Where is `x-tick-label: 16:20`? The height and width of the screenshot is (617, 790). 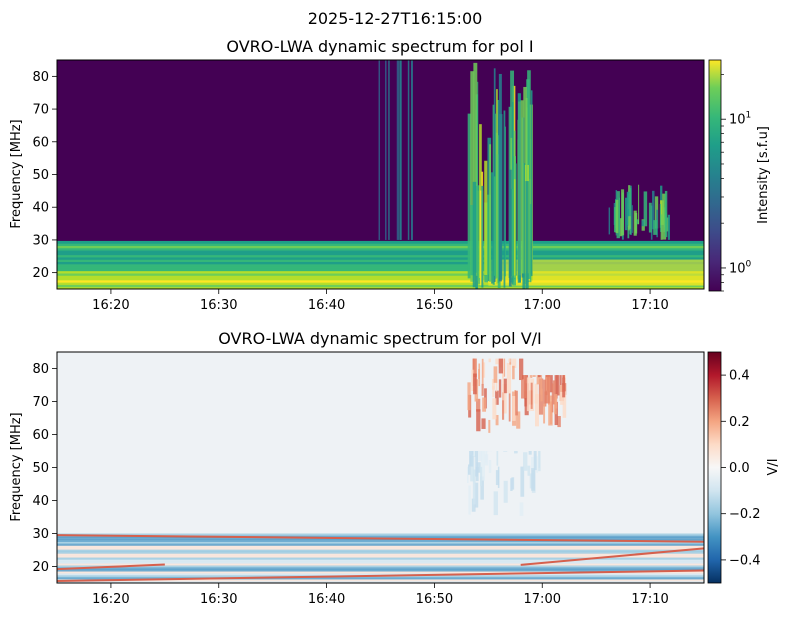
x-tick-label: 16:20 is located at coordinates (110, 599).